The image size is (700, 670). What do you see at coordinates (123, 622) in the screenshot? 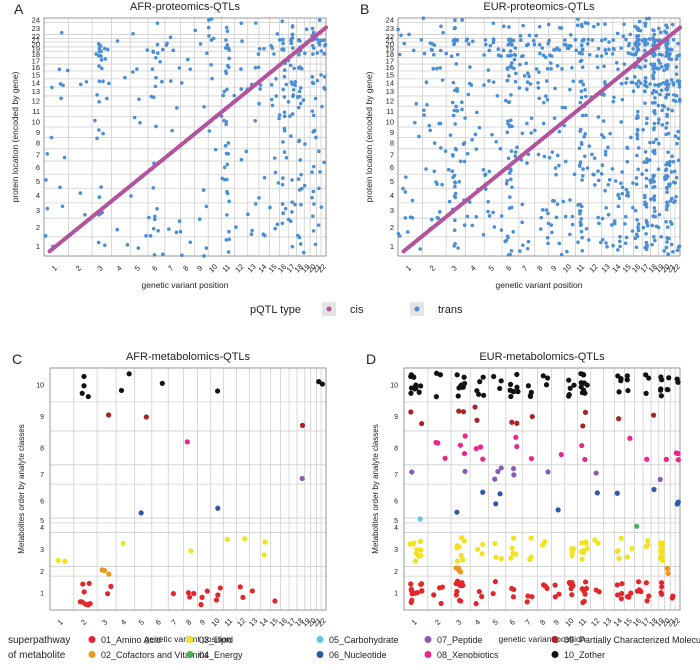
I see `x-tick-label: 4` at bounding box center [123, 622].